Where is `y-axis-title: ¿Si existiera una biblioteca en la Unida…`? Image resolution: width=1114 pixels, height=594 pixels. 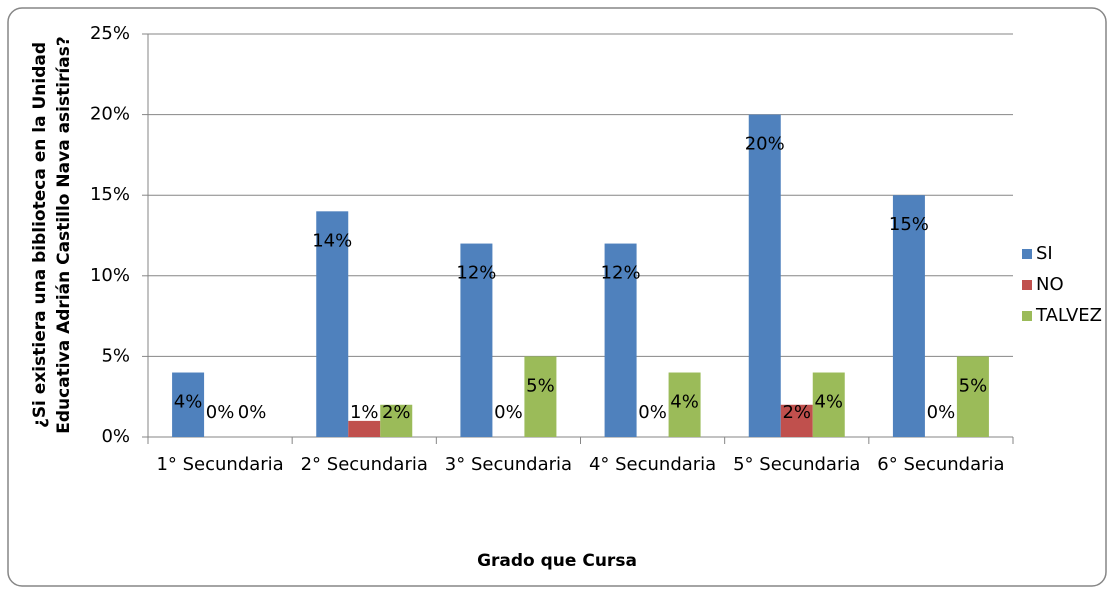
y-axis-title: ¿Si existiera una biblioteca en la Unida… is located at coordinates (52, 235).